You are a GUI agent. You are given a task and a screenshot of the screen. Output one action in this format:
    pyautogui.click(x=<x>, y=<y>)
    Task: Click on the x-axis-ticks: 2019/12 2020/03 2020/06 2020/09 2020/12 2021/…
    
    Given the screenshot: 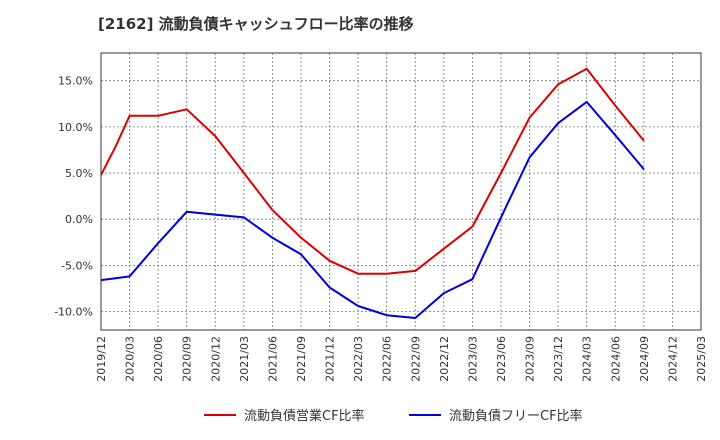 What is the action you would take?
    pyautogui.click(x=401, y=359)
    